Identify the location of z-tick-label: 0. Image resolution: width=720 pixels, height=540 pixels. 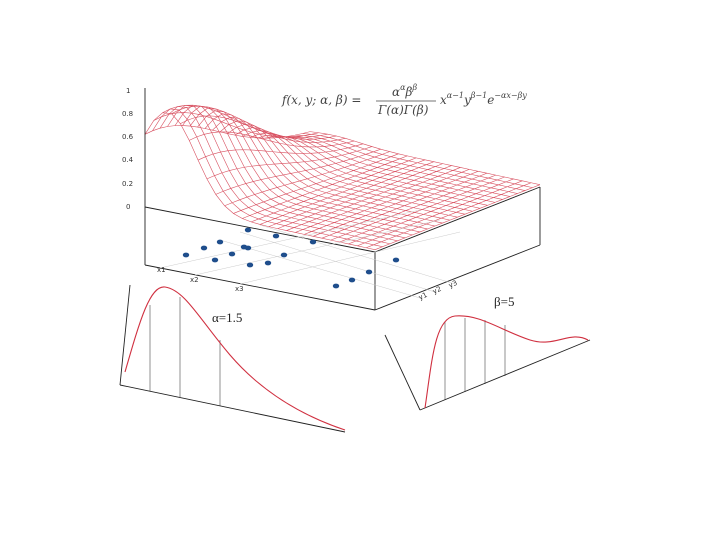
(128, 207).